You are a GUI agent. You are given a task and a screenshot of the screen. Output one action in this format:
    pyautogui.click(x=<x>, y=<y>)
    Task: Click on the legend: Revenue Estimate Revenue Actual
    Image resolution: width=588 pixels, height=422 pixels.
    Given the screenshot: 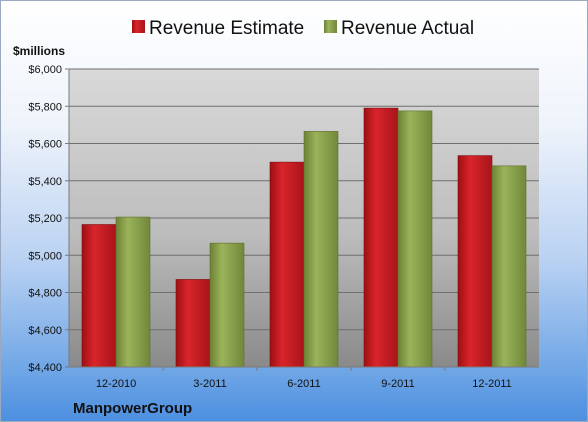 What is the action you would take?
    pyautogui.click(x=303, y=28)
    